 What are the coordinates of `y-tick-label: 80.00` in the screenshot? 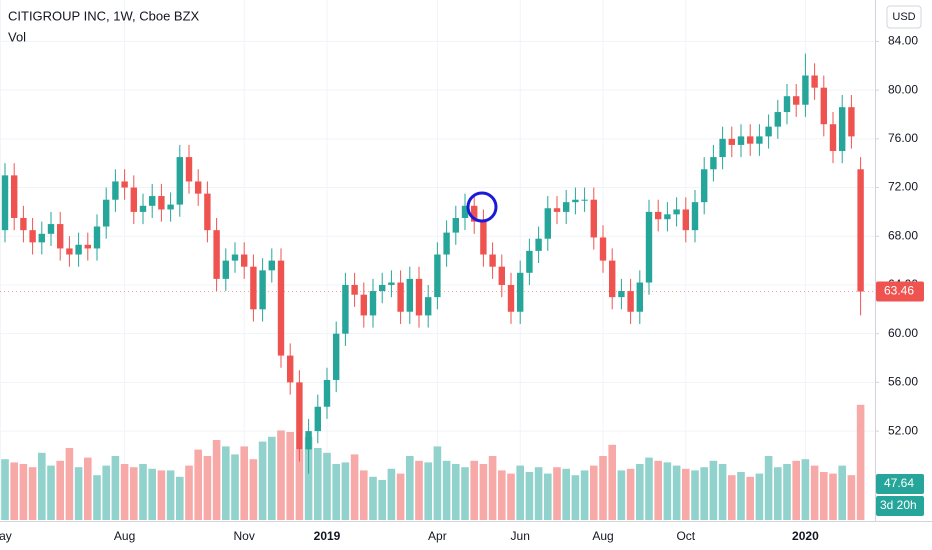 It's located at (903, 89).